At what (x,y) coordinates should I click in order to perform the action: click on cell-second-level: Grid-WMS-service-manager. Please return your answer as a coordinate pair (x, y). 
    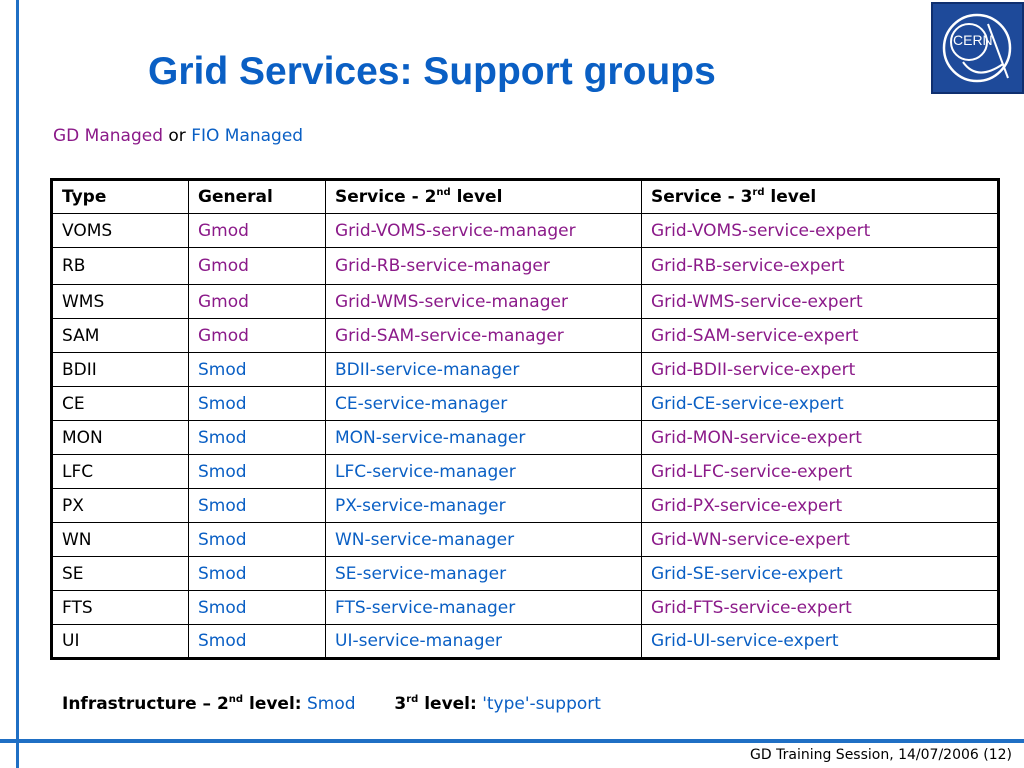
    Looking at the image, I should click on (483, 301).